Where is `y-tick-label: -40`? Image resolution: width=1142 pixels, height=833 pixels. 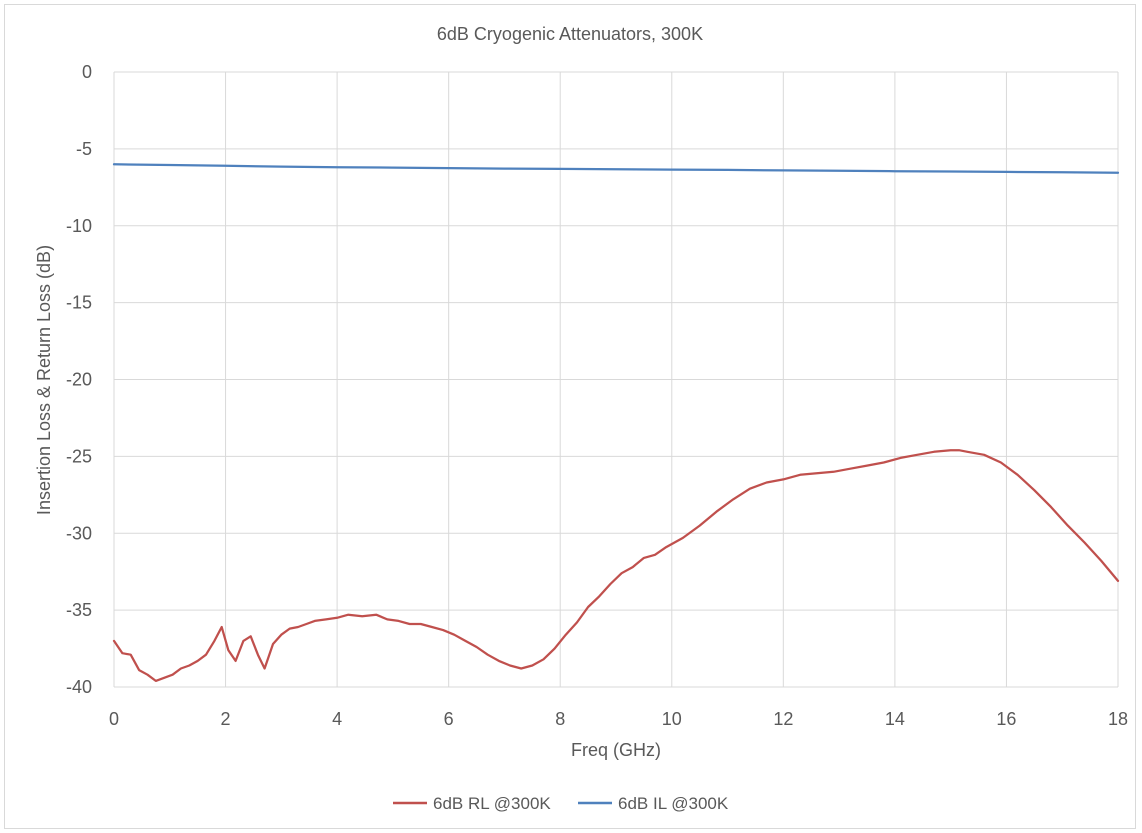
y-tick-label: -40 is located at coordinates (79, 687).